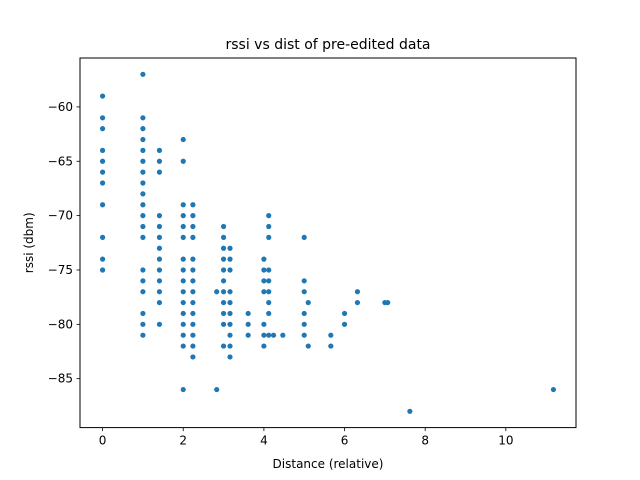  What do you see at coordinates (306, 437) in the screenshot?
I see `x-axis-ticks: 0 2 4 6 8 10` at bounding box center [306, 437].